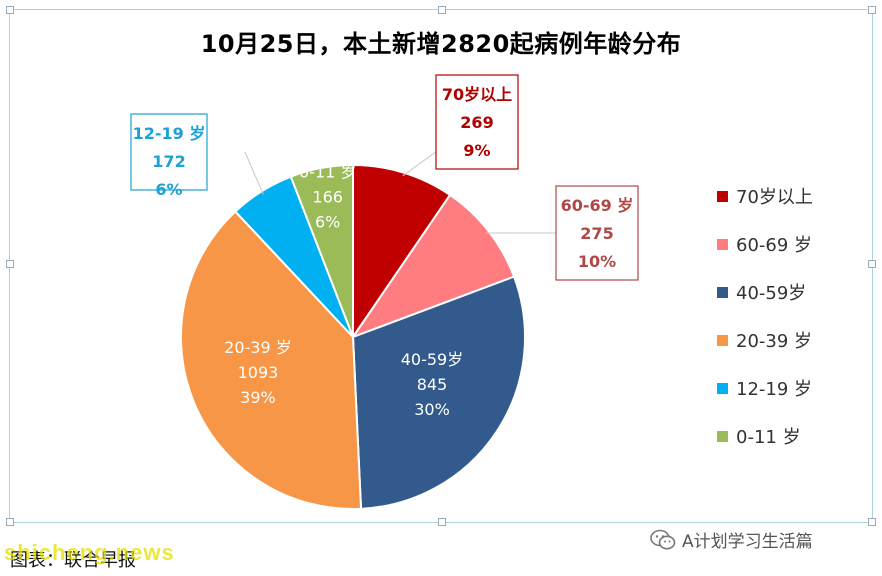  I want to click on legend-label: 12-19 岁, so click(774, 389).